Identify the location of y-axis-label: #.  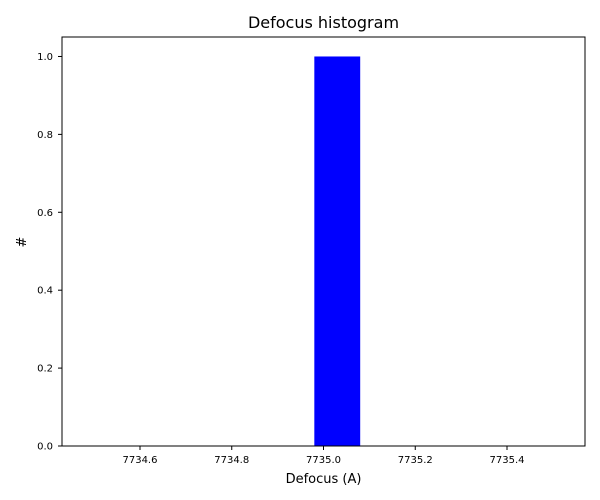
(22, 242).